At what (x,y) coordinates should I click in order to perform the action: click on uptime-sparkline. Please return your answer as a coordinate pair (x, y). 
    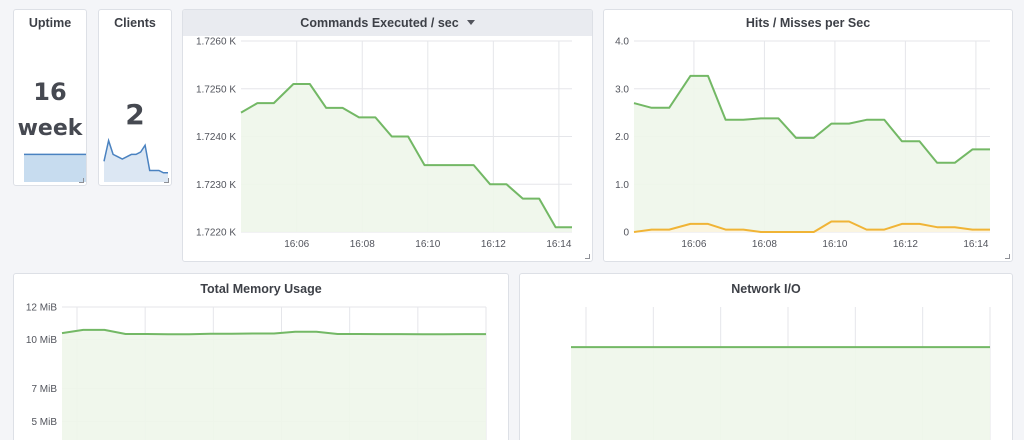
    Looking at the image, I should click on (55, 167).